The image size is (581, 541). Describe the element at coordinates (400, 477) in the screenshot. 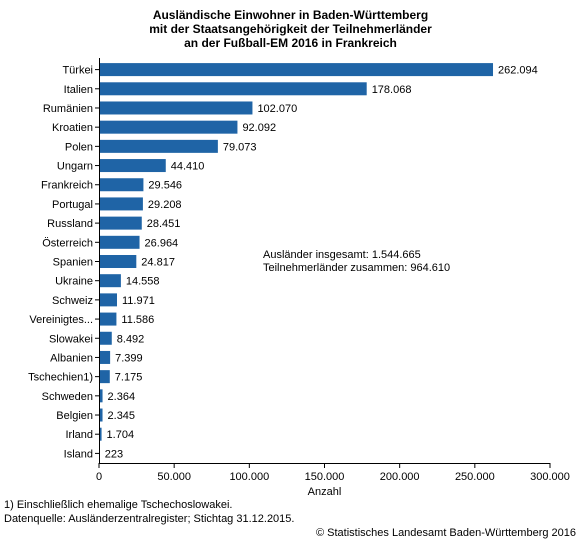

I see `x-tick-label-4: 200.000` at that location.